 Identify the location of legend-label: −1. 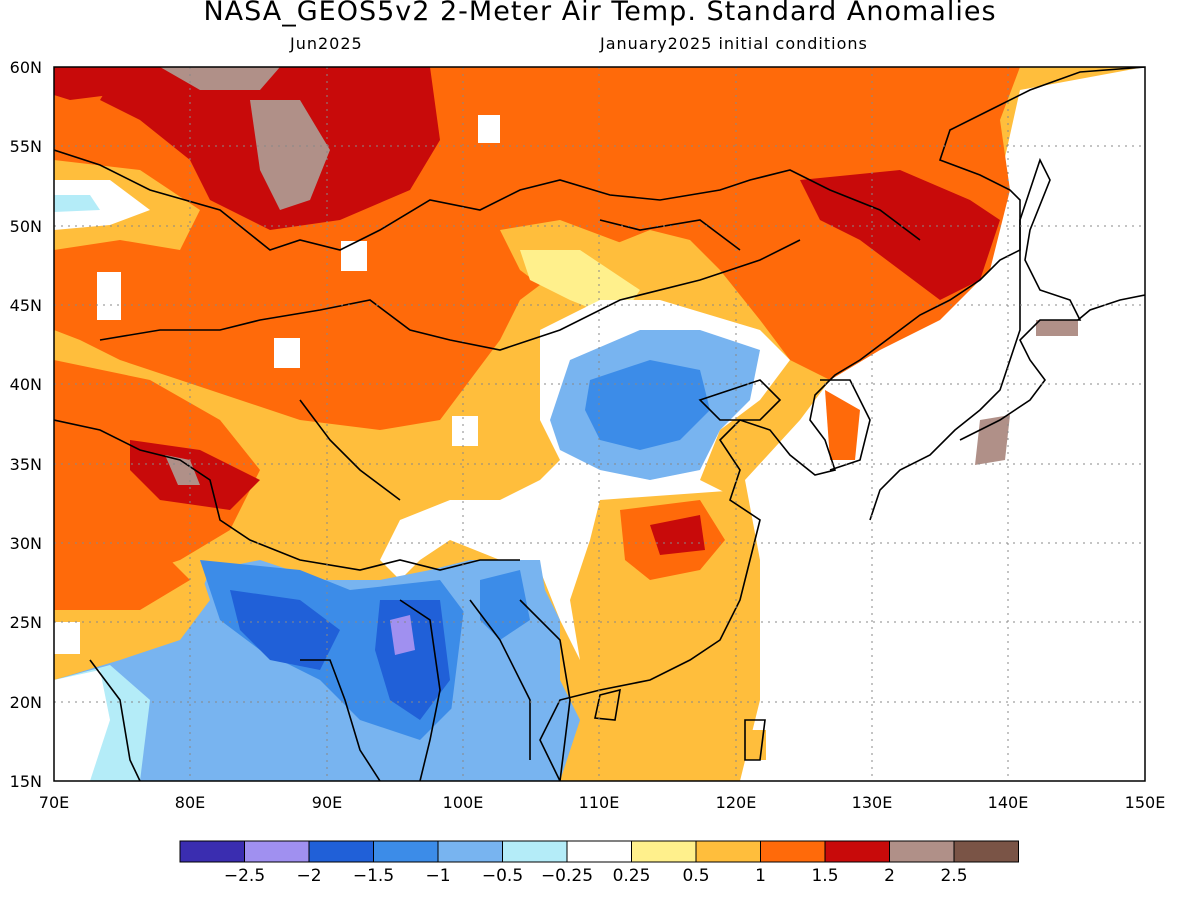
(437, 876).